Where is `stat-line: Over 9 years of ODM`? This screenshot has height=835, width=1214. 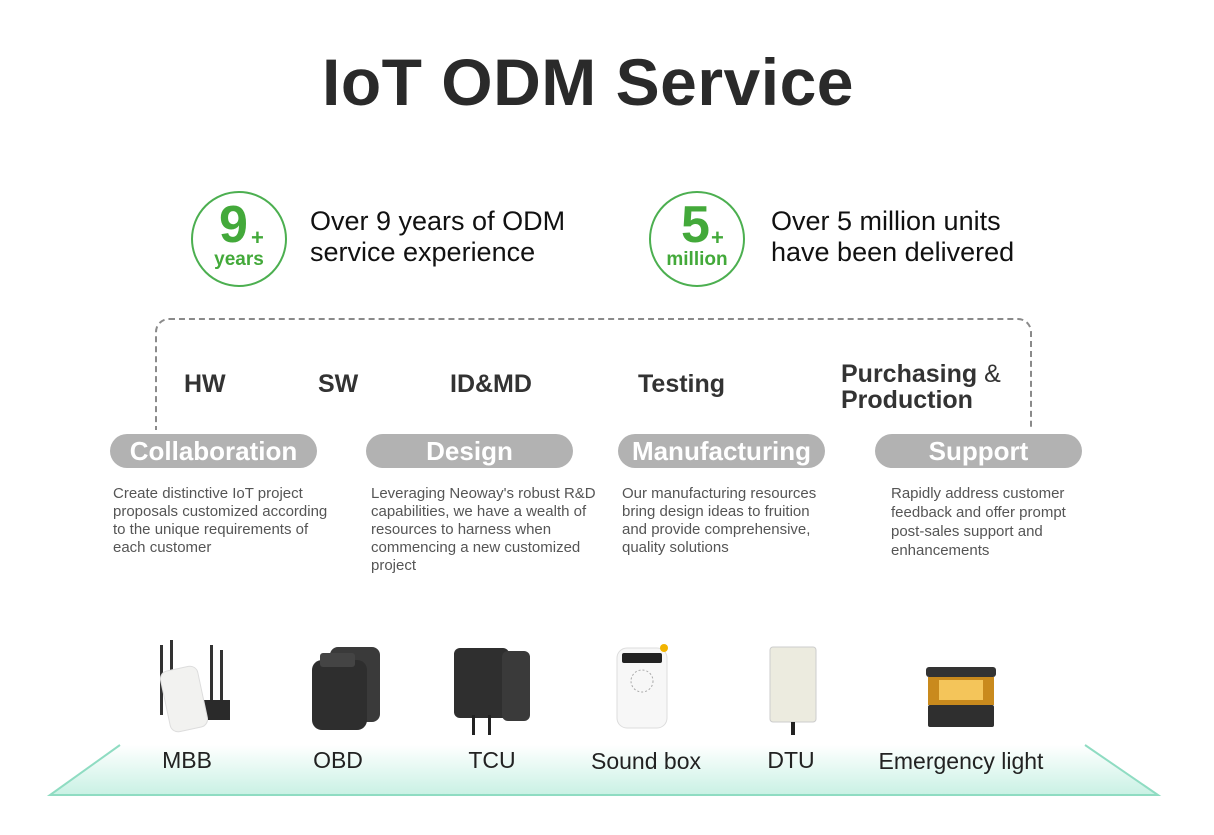
stat-line: Over 9 years of ODM is located at coordinates (438, 221).